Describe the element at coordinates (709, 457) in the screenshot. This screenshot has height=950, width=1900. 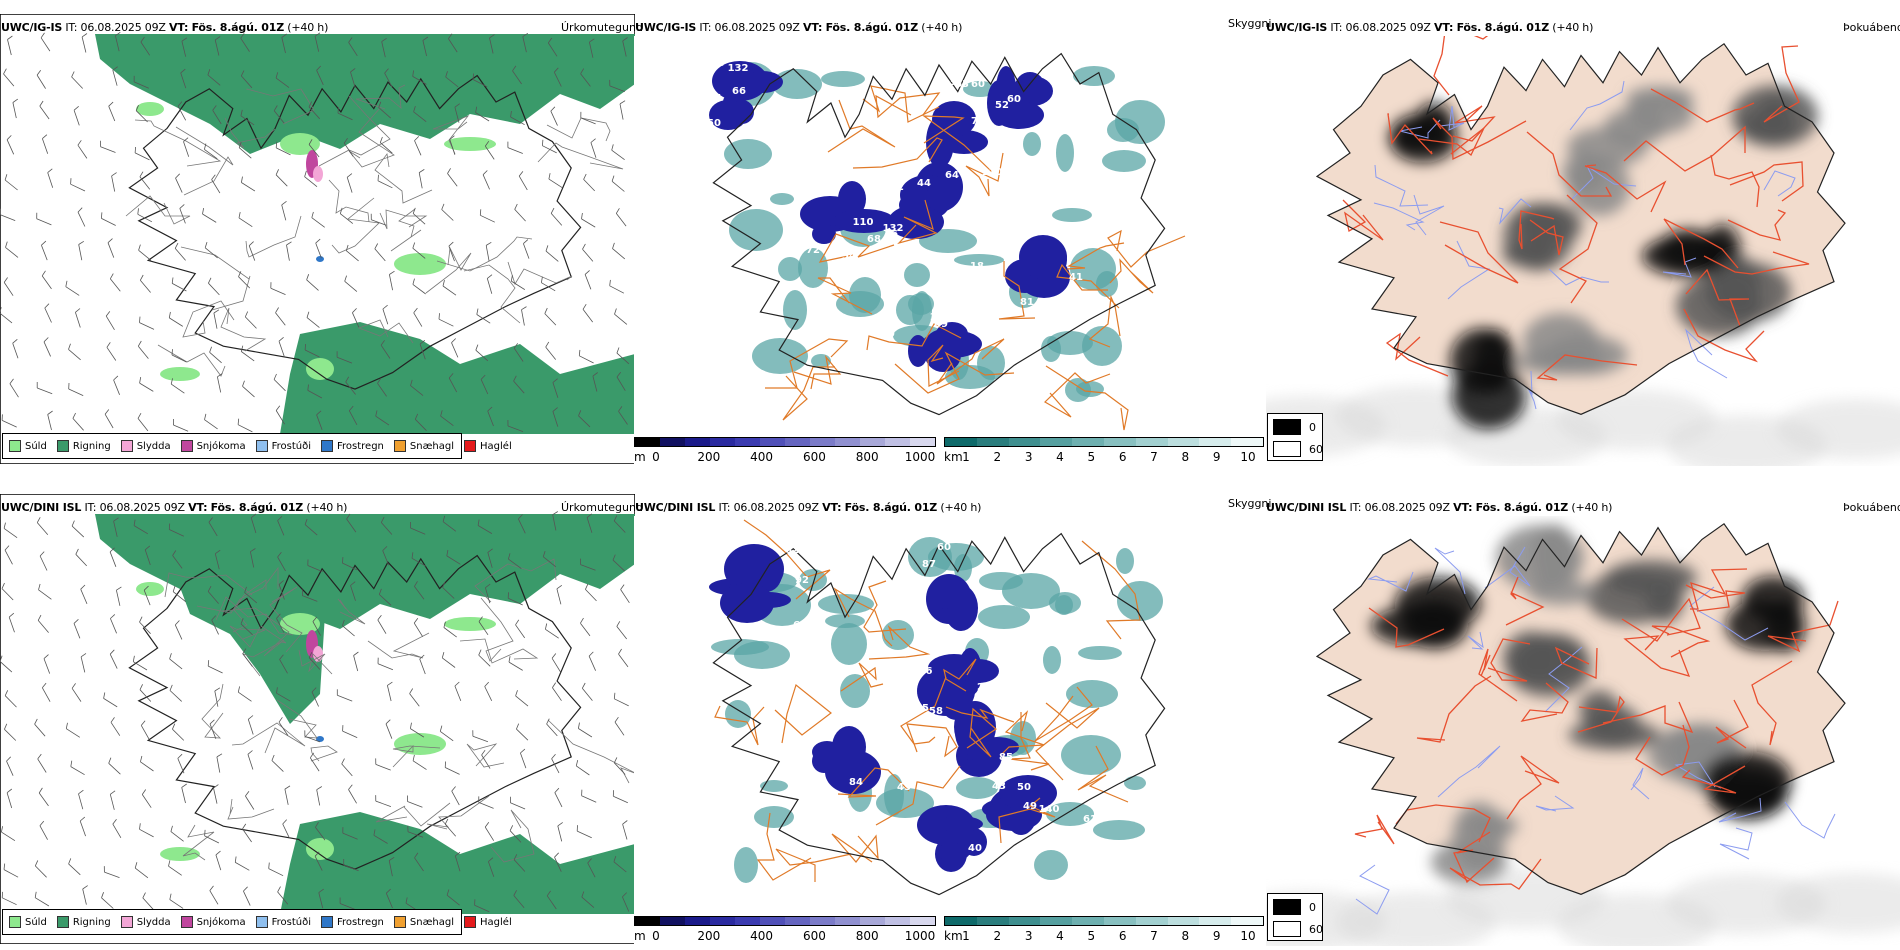
I see `colorbar-tick-label: 200` at that location.